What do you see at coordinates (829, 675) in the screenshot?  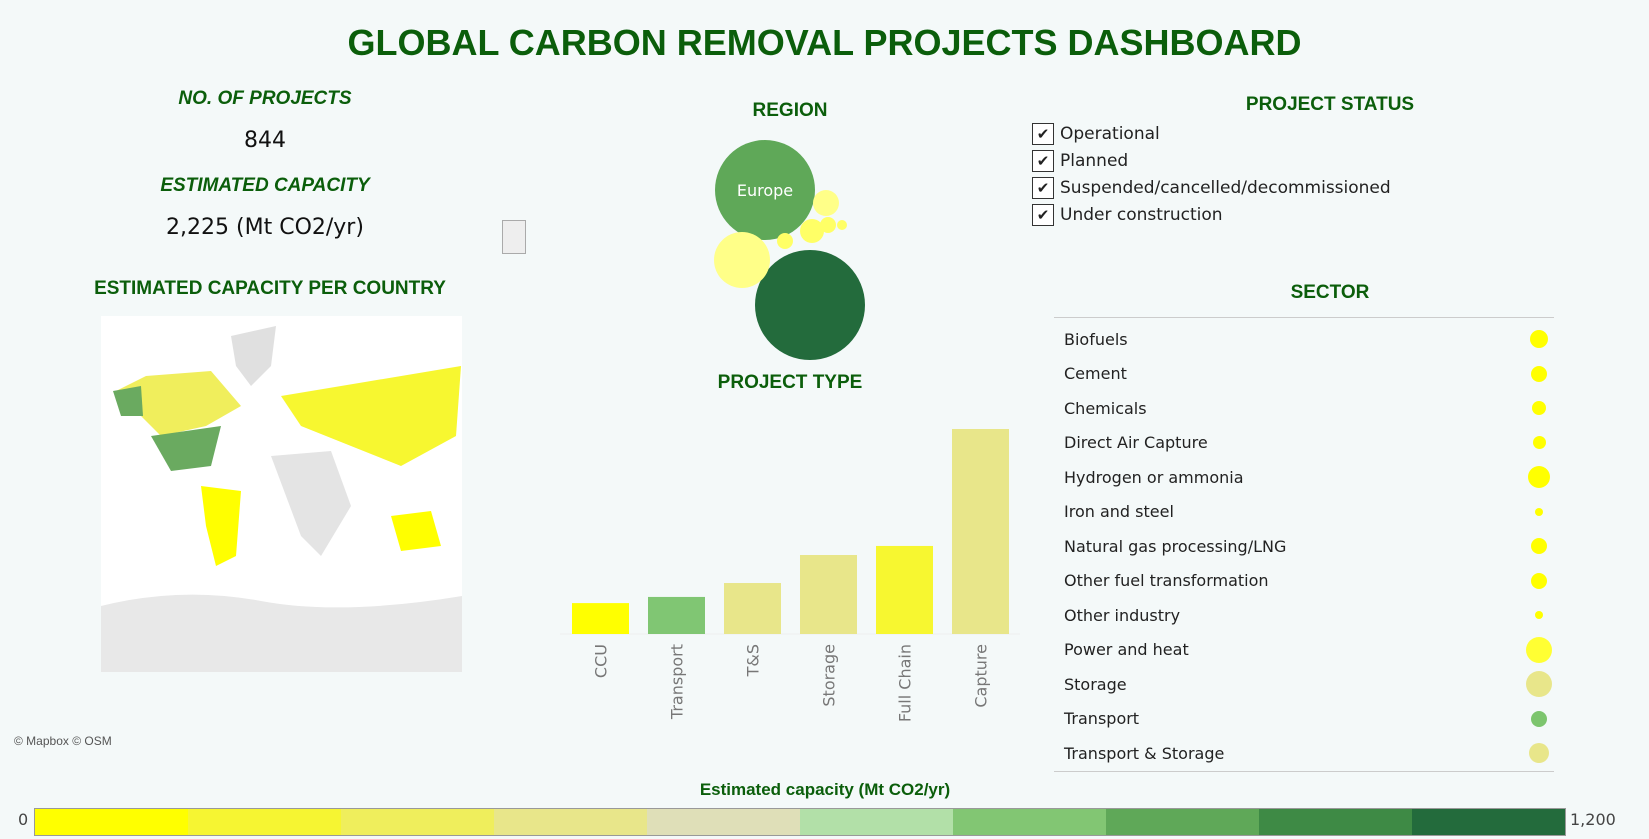 I see `x-tick-label: Storage` at bounding box center [829, 675].